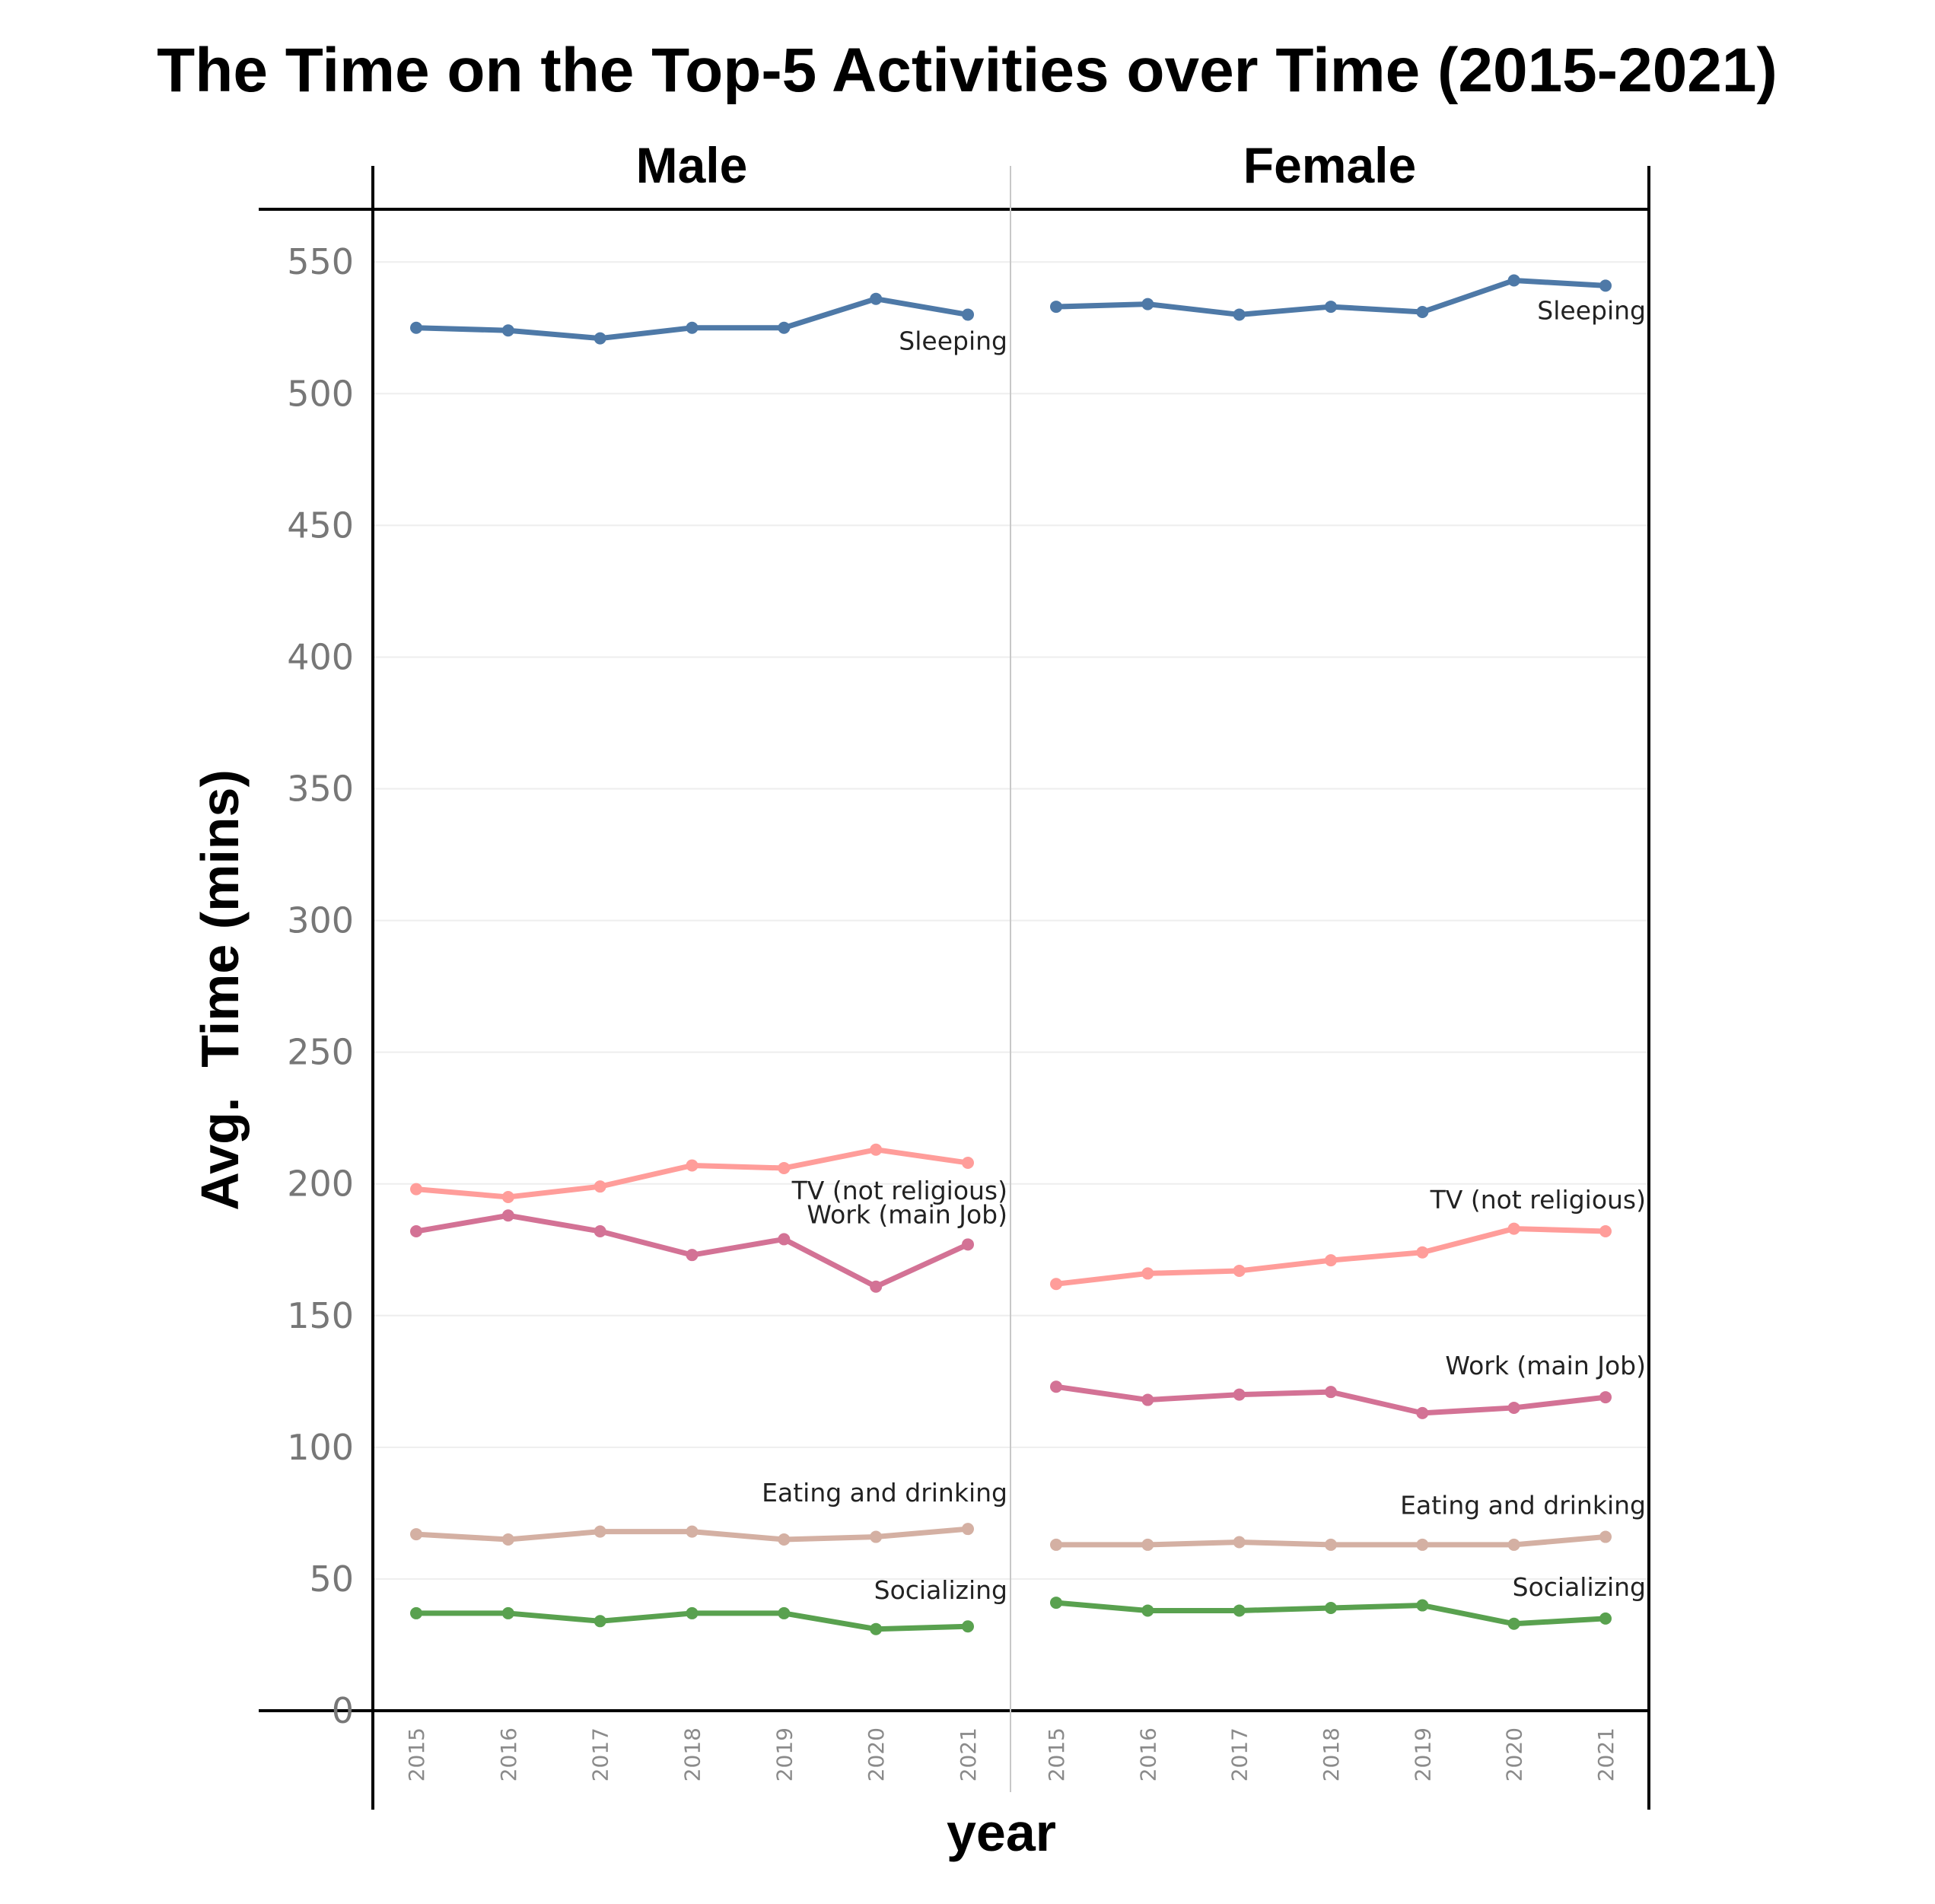 The image size is (1935, 1904). Describe the element at coordinates (1348, 1521) in the screenshot. I see `series-female-eating-and-drinking: Eating and drinking` at that location.